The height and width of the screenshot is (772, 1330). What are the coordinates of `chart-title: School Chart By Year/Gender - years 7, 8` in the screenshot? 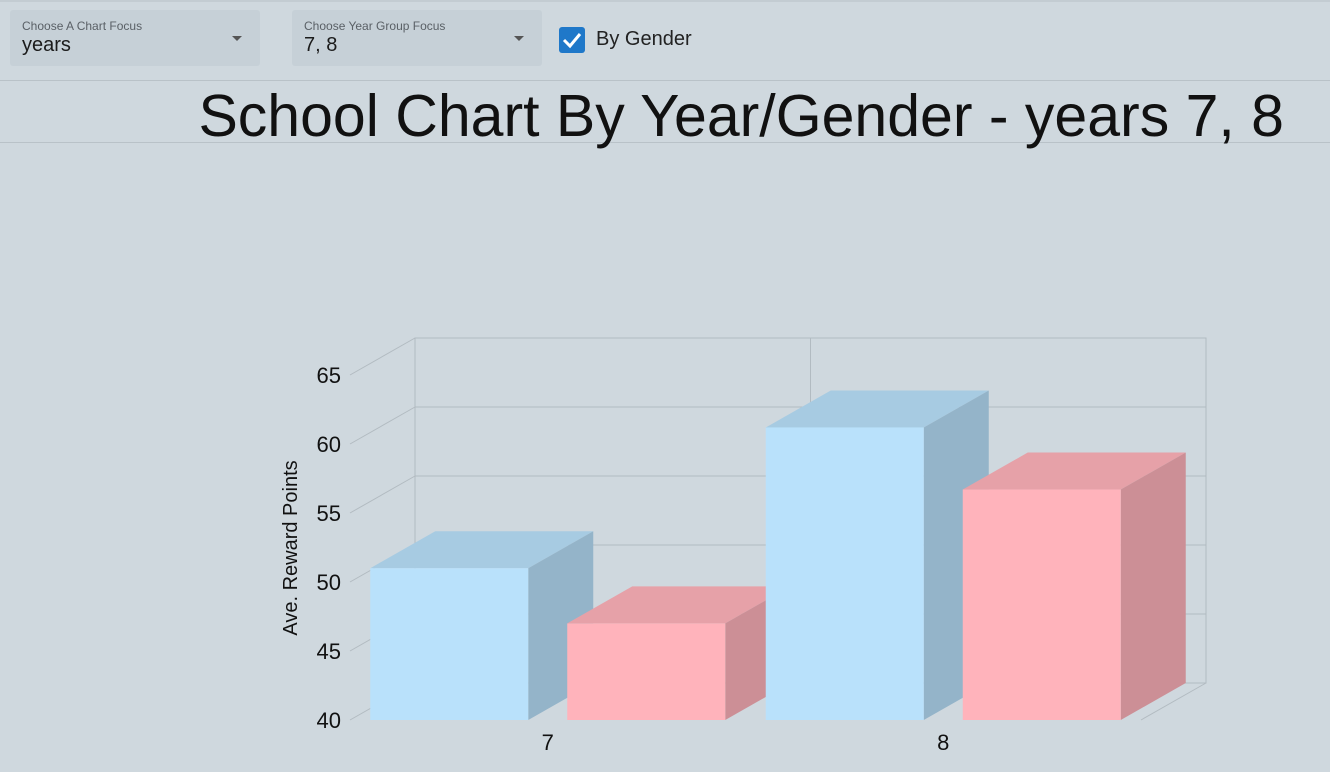 It's located at (741, 116).